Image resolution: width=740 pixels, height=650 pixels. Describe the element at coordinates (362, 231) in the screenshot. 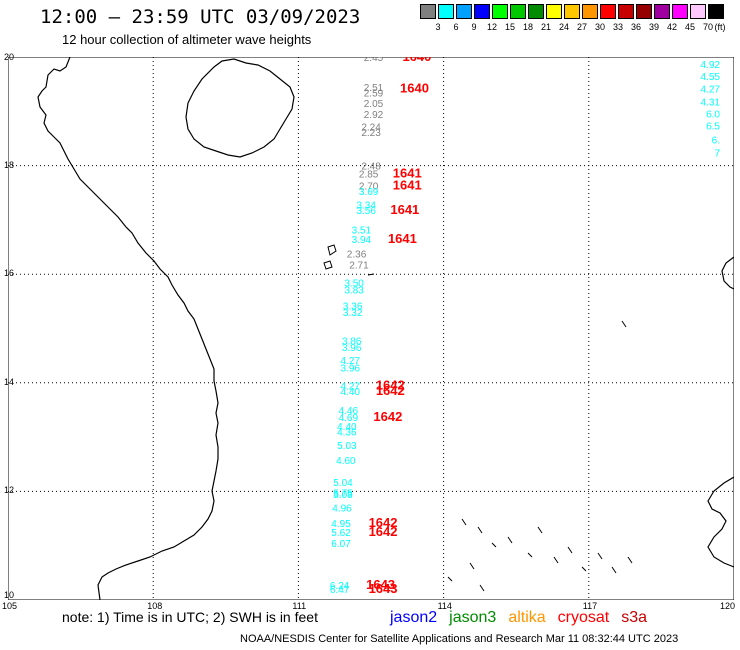

I see `swh-label: 3.51` at that location.